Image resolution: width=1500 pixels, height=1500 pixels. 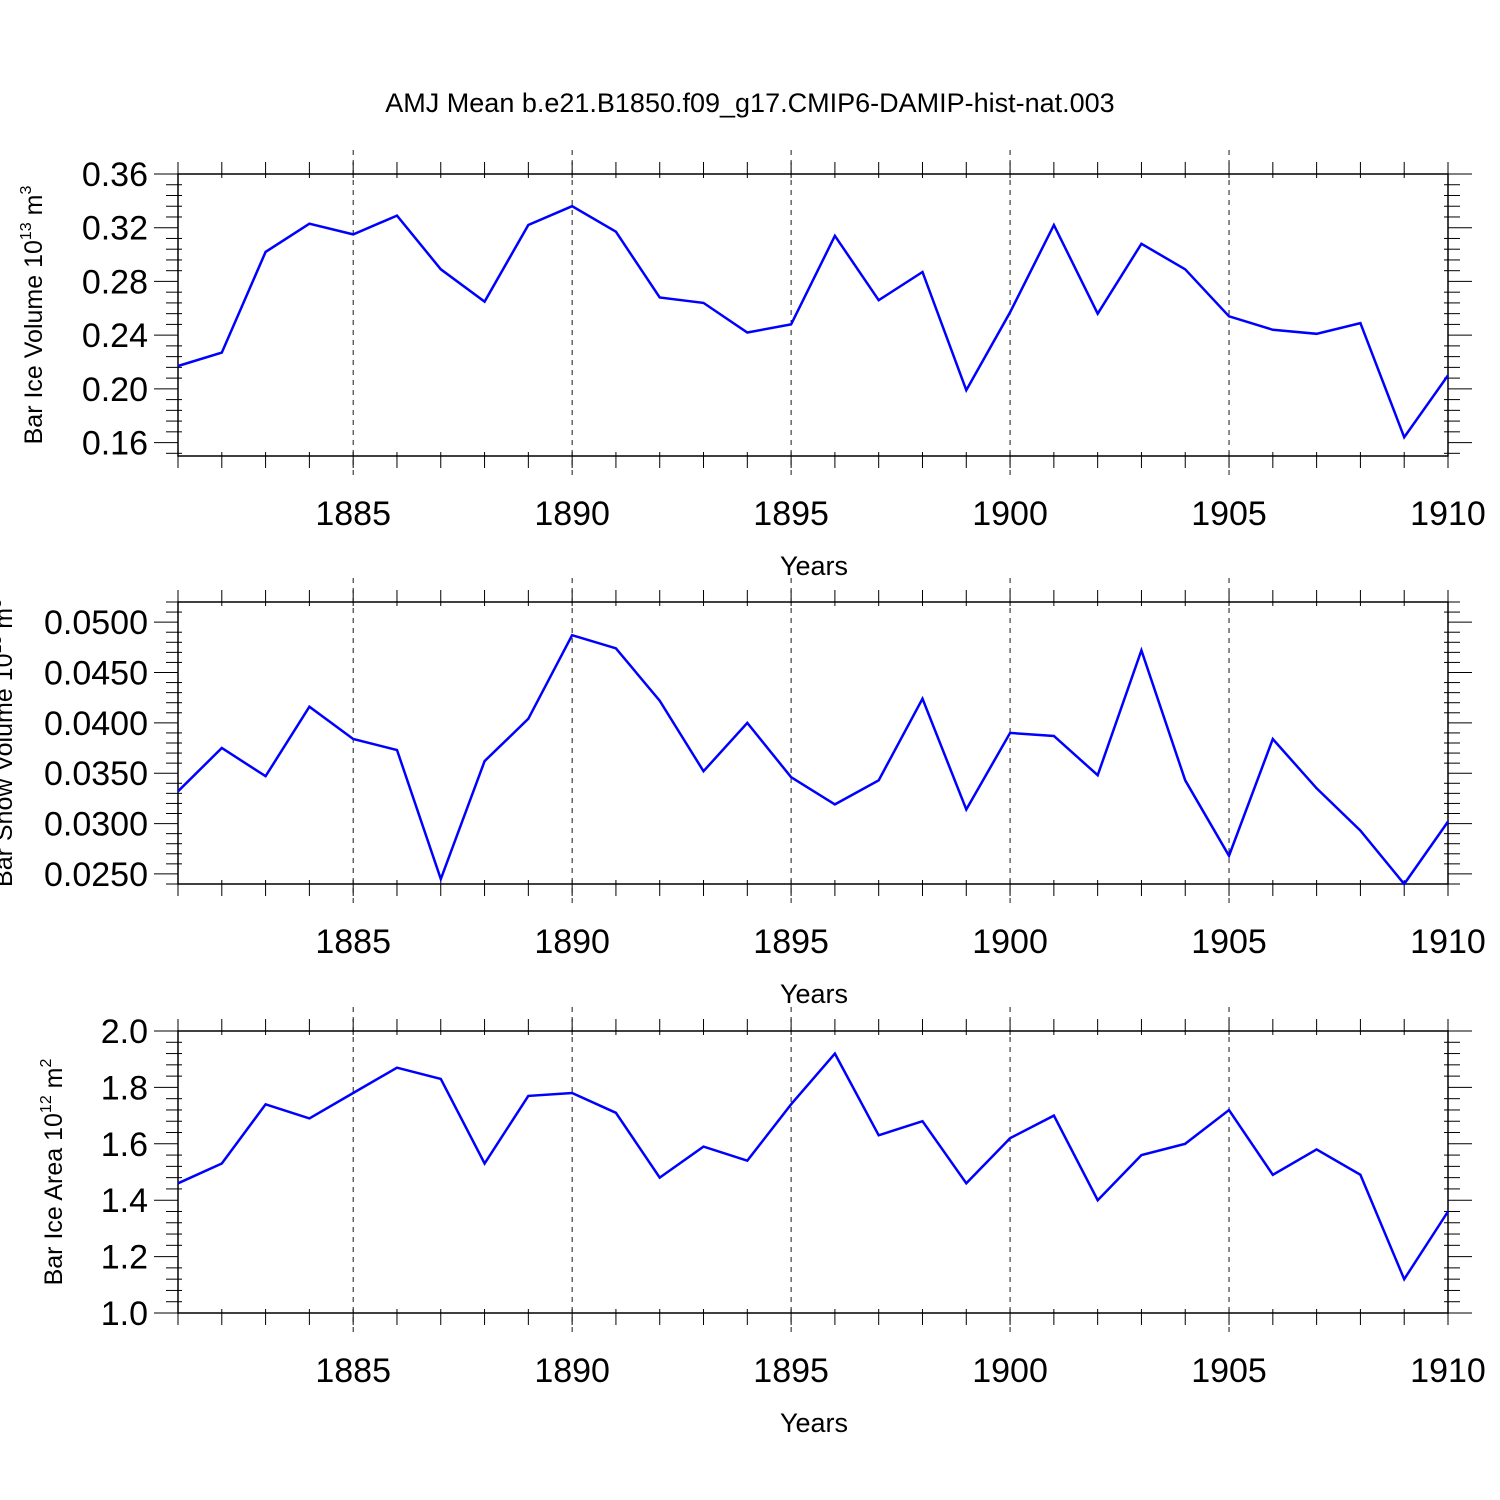 I want to click on y-tick-label: 1.8, so click(x=124, y=1088).